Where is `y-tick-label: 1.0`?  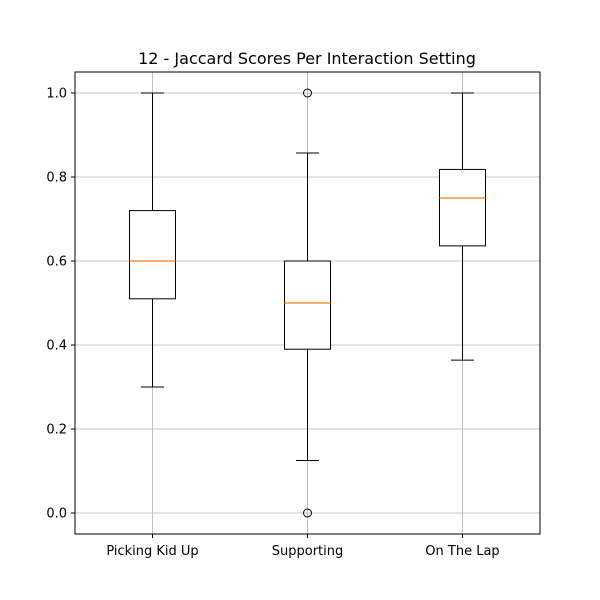
y-tick-label: 1.0 is located at coordinates (56, 94).